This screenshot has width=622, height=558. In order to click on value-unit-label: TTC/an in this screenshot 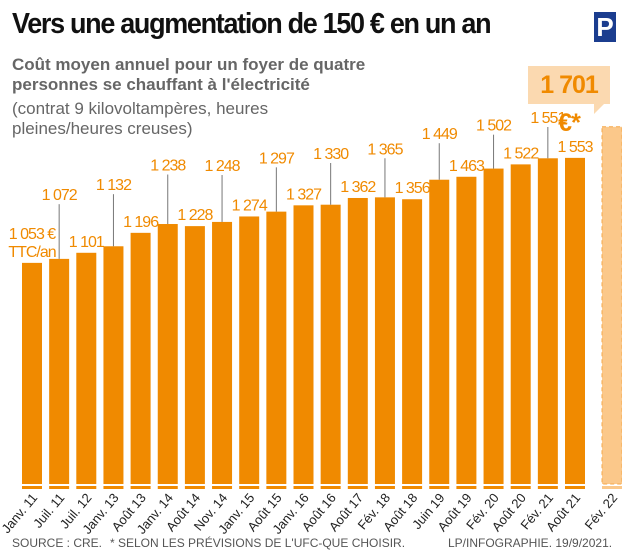, I will do `click(31, 252)`.